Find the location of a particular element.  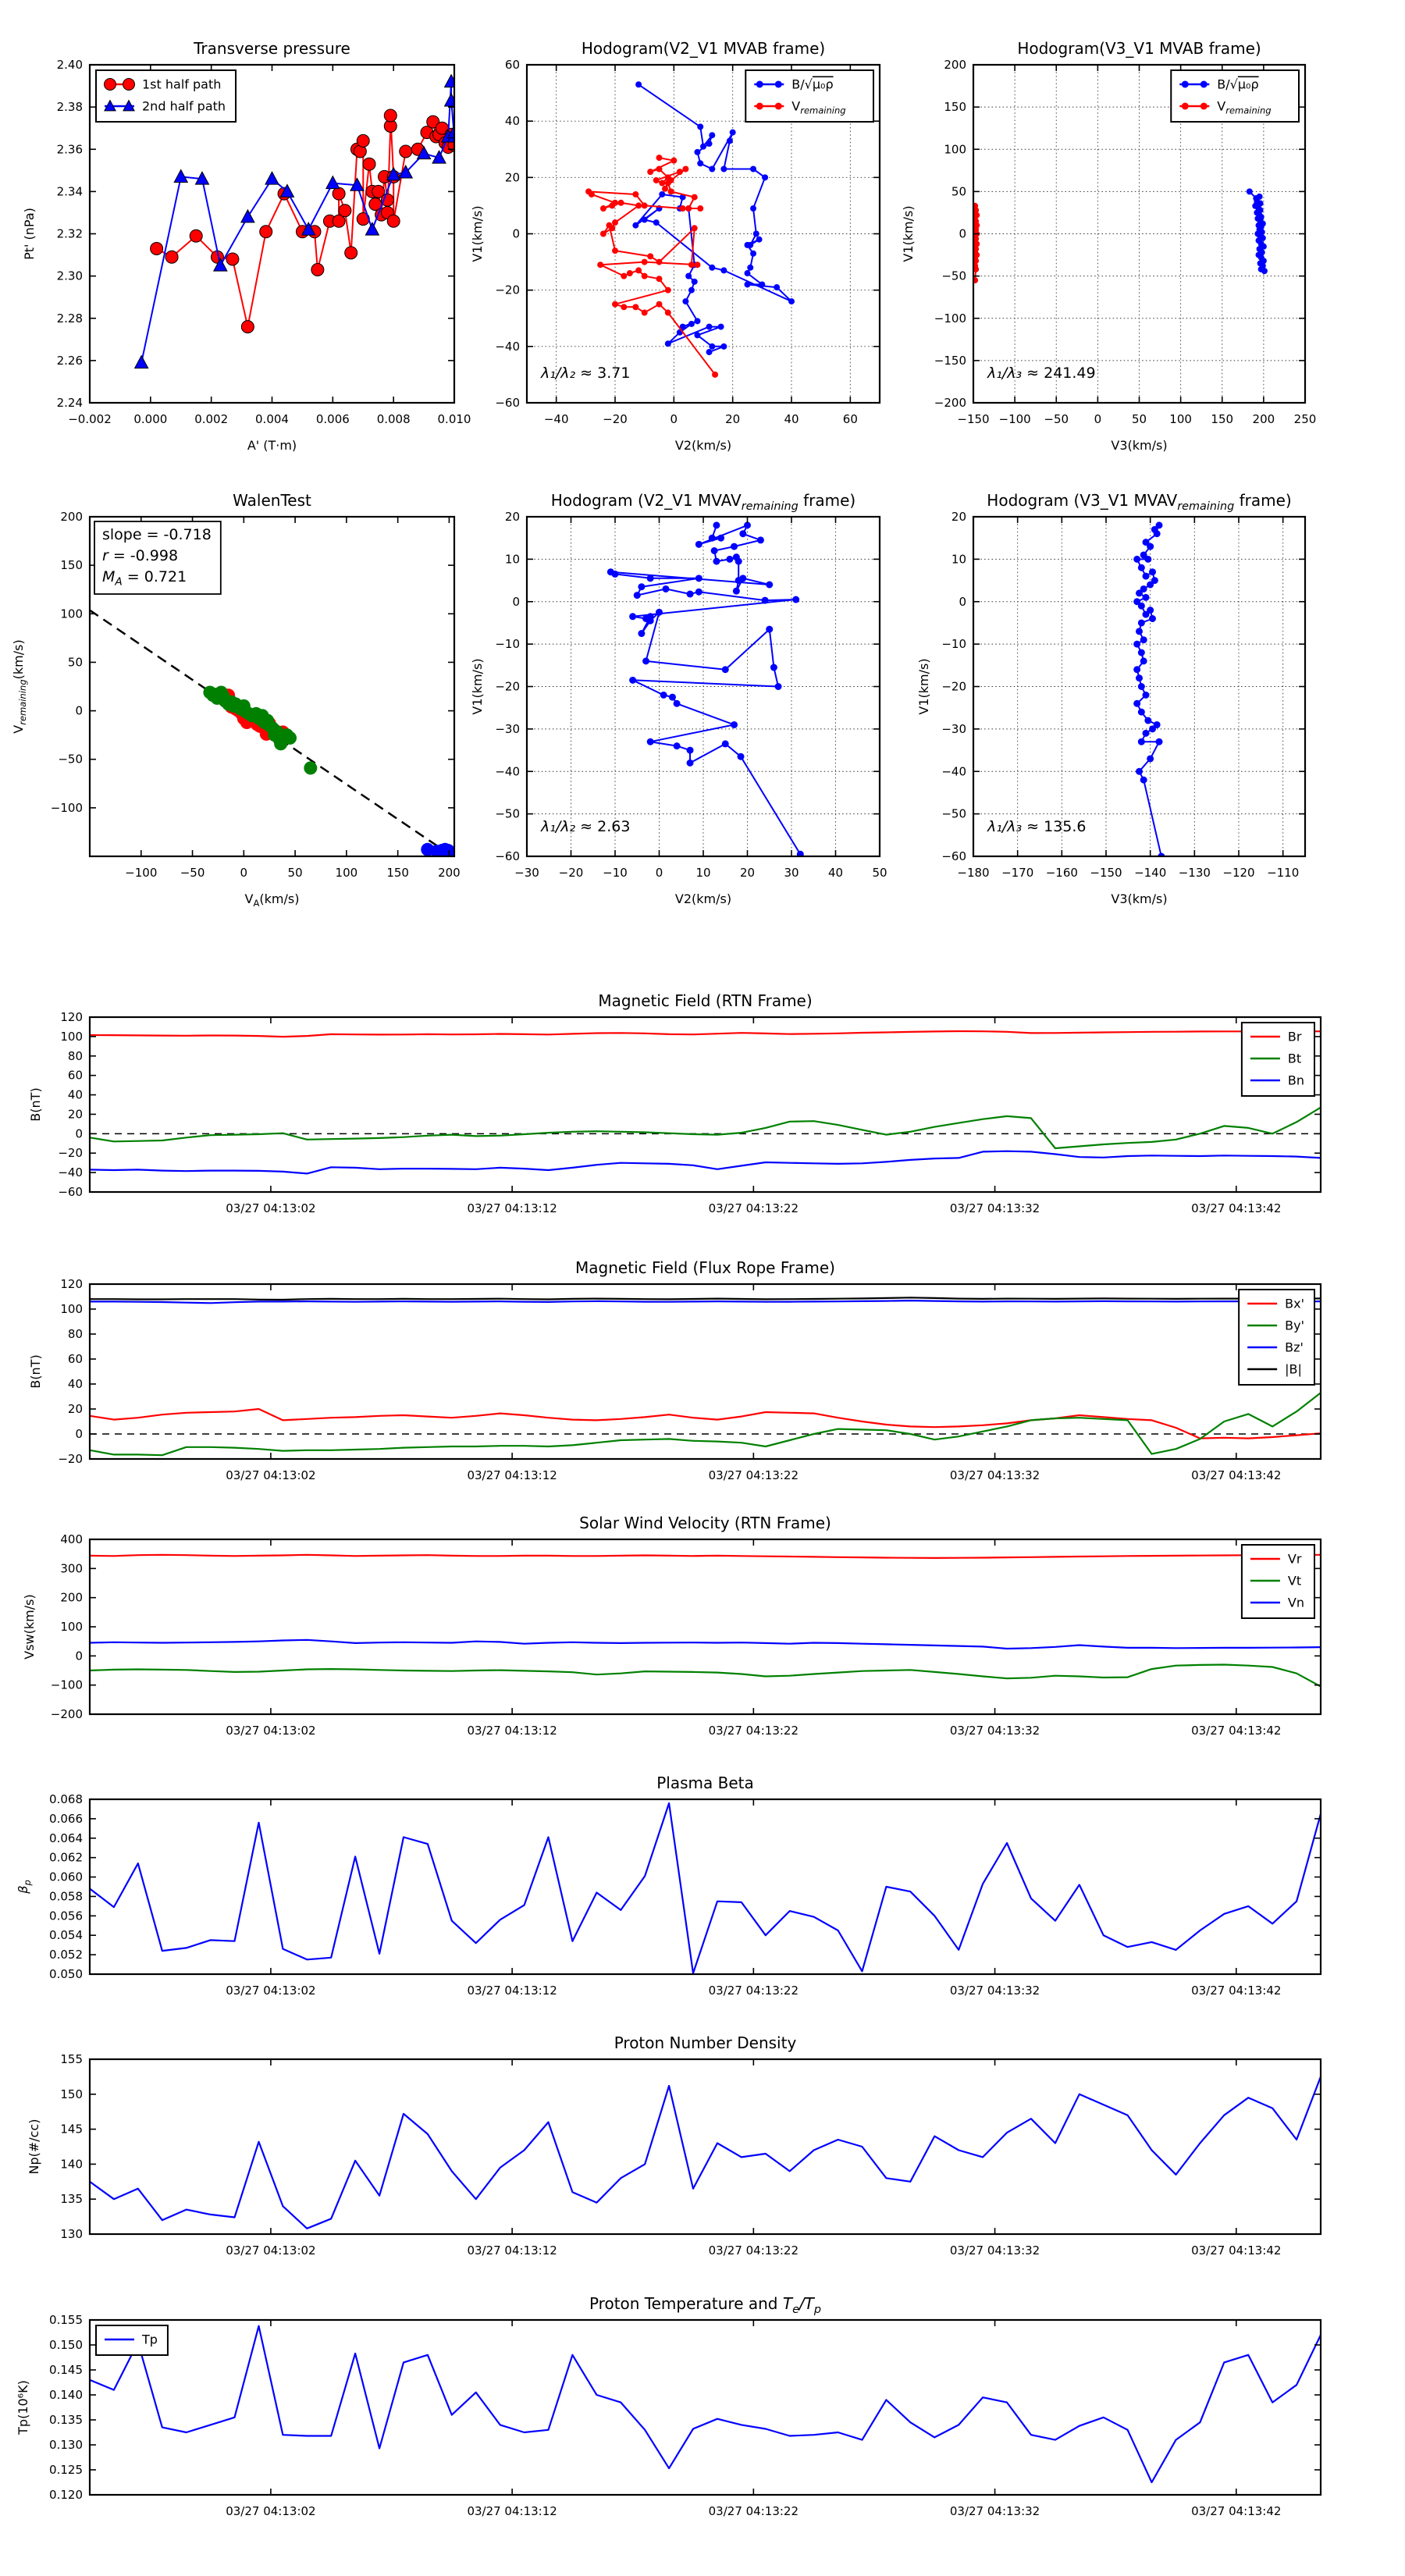

plot-title: Transverse pressure is located at coordinates (271, 48).